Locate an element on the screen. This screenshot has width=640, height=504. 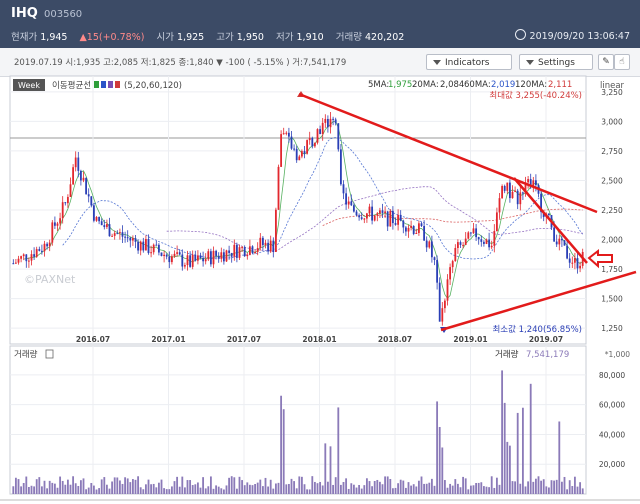
min-value-label: 최소값 1,240(56.85%) is located at coordinates (537, 329).